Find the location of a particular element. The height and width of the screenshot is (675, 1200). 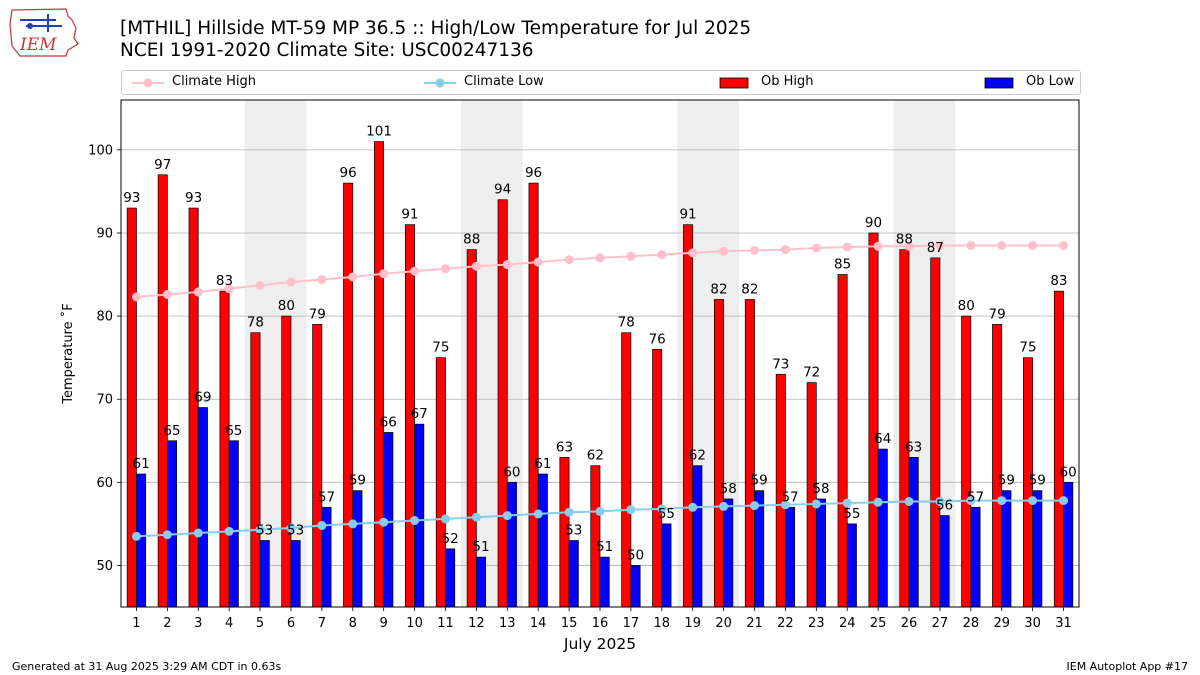

ob-high-label-26: 88 is located at coordinates (904, 240).